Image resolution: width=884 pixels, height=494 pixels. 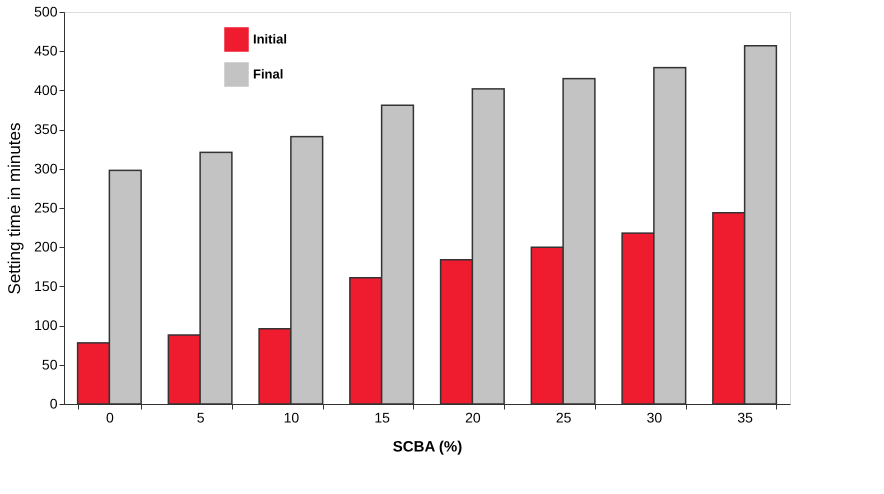 What do you see at coordinates (14, 208) in the screenshot?
I see `y-axis-title: Setting time in minutes` at bounding box center [14, 208].